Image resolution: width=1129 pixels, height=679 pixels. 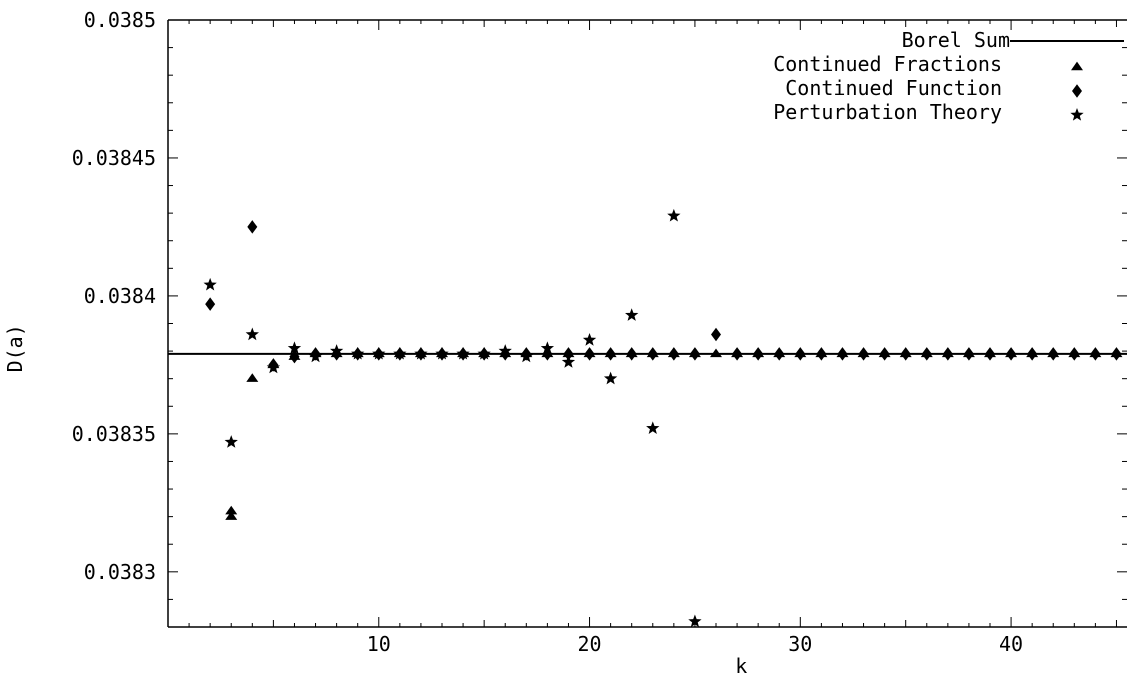 What do you see at coordinates (379, 644) in the screenshot?
I see `x-tick-label: 10` at bounding box center [379, 644].